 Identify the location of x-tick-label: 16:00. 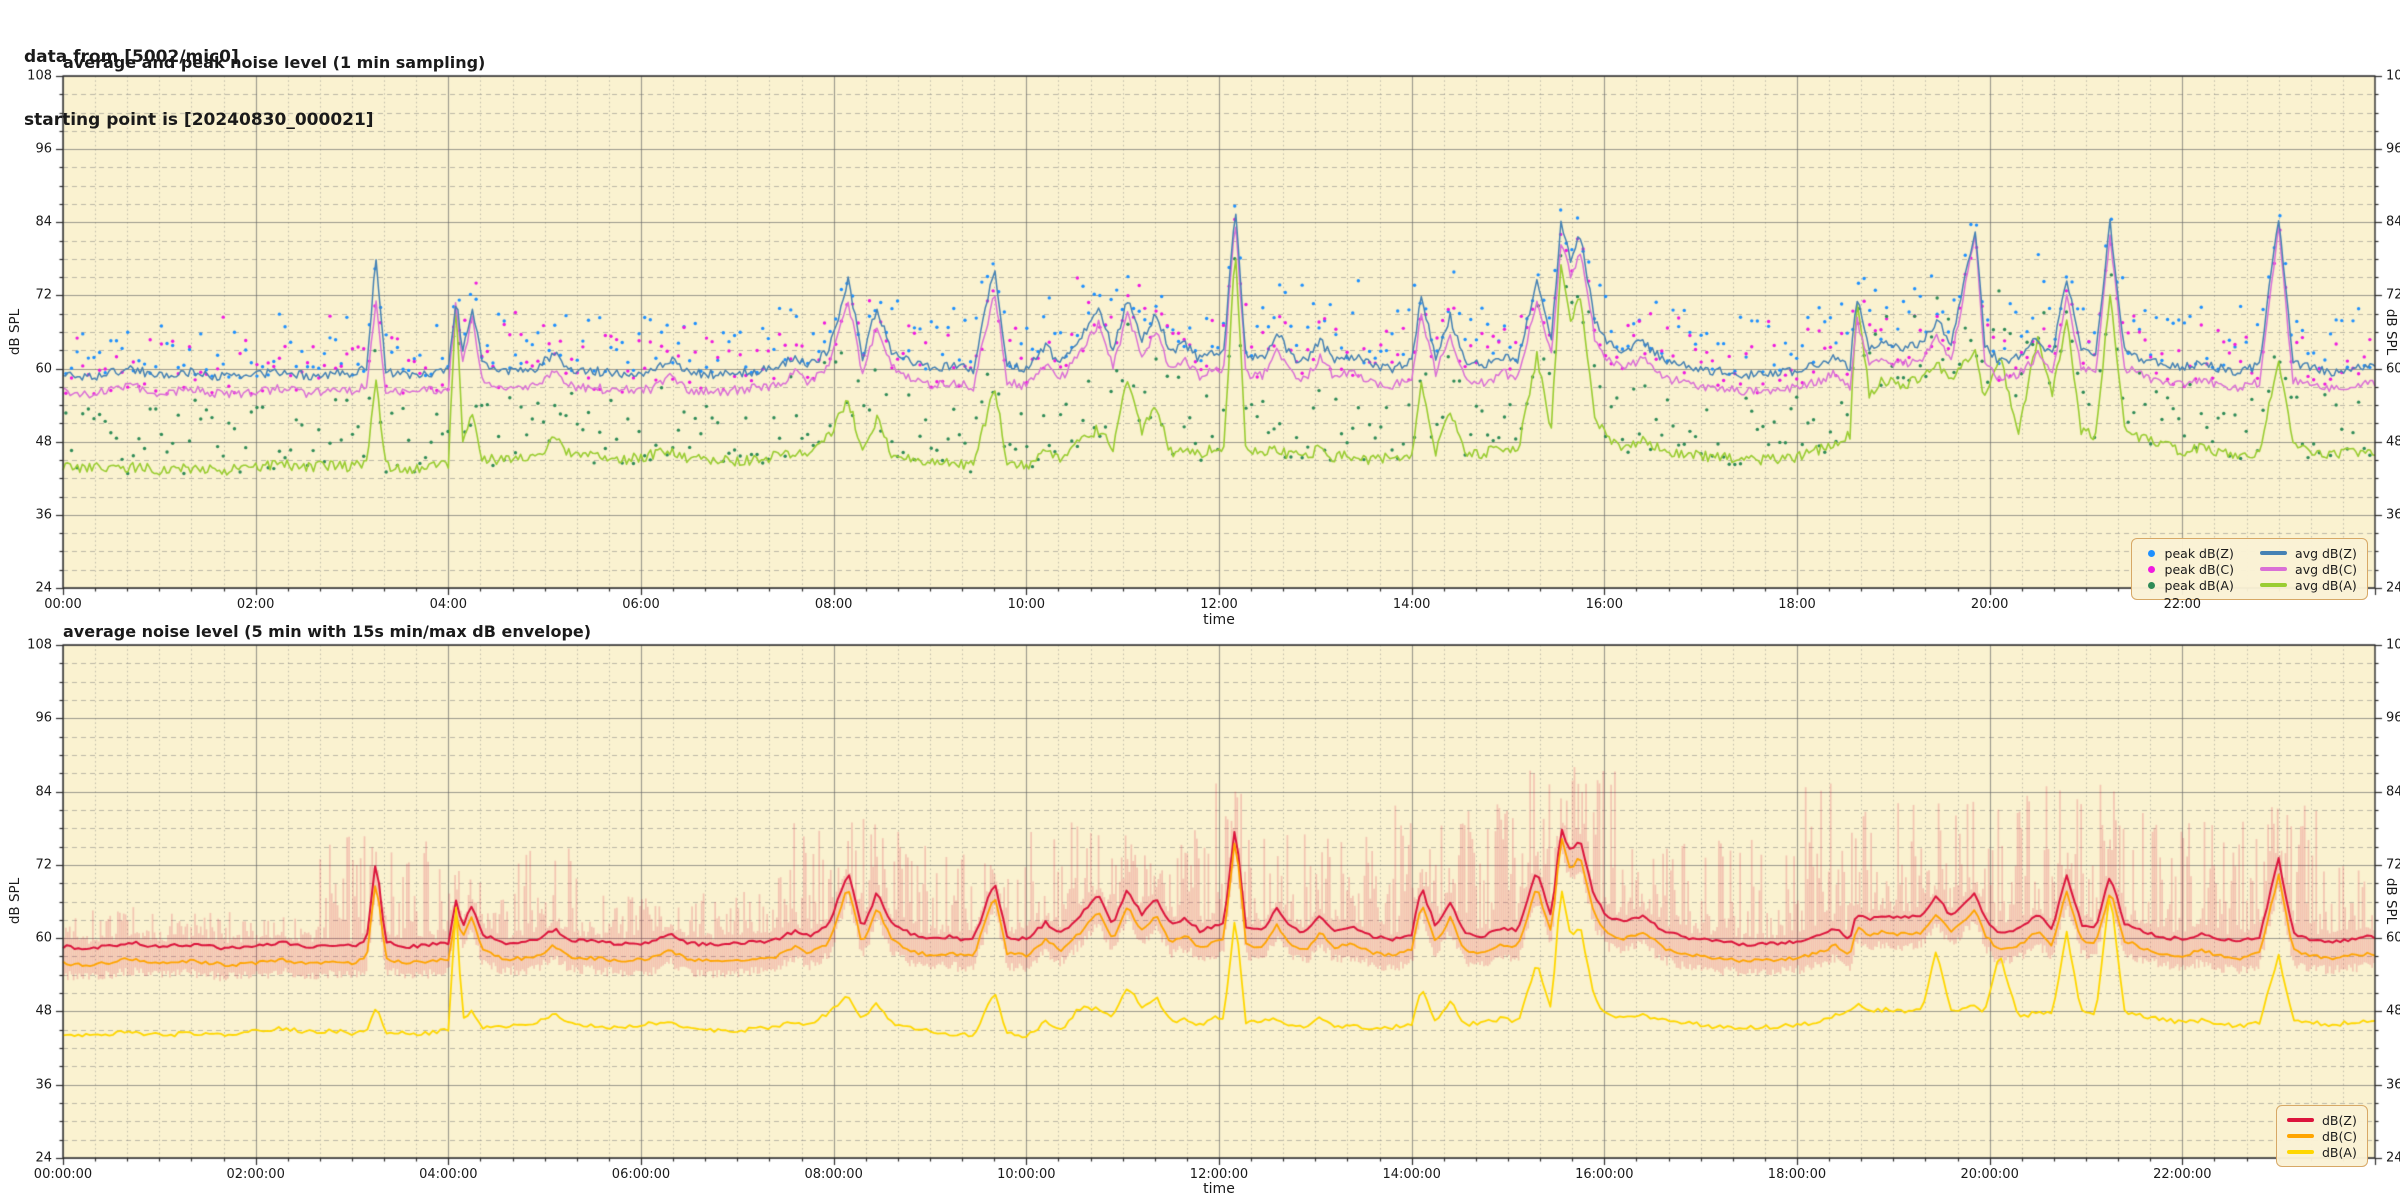
(1604, 604).